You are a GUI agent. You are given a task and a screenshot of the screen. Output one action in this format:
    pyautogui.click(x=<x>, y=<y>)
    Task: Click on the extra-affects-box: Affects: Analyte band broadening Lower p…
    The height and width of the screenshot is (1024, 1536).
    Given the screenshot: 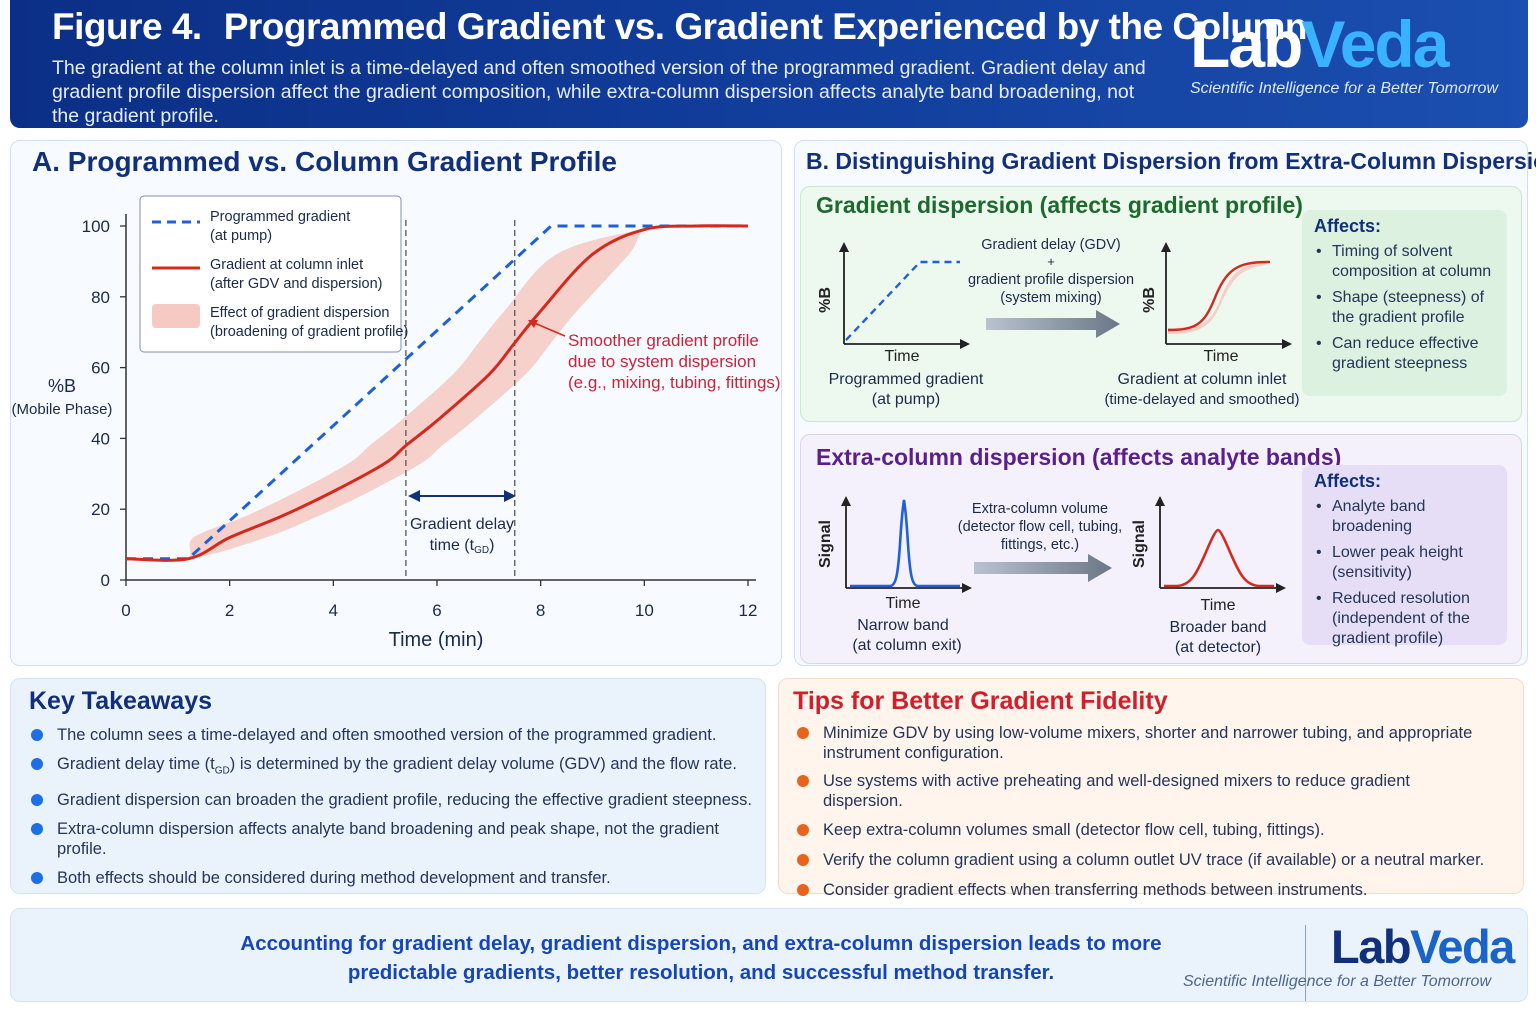 What is the action you would take?
    pyautogui.click(x=1404, y=556)
    